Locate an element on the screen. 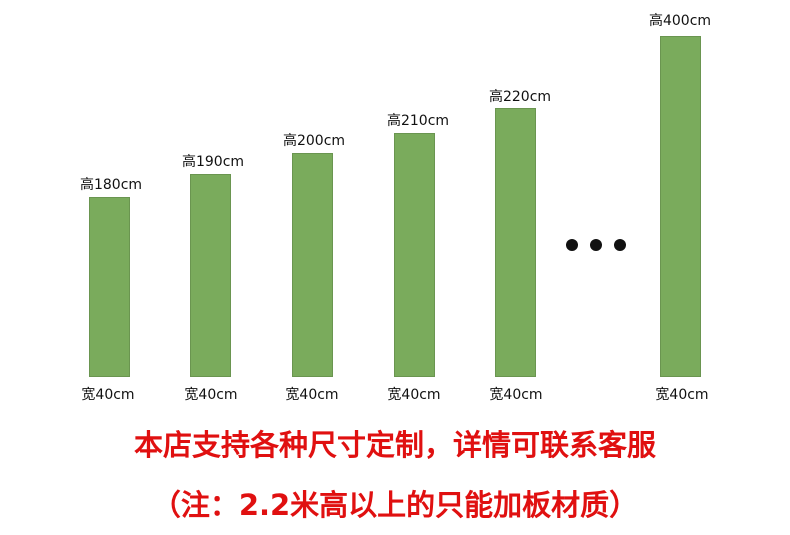  ellipsis-dots is located at coordinates (598, 245).